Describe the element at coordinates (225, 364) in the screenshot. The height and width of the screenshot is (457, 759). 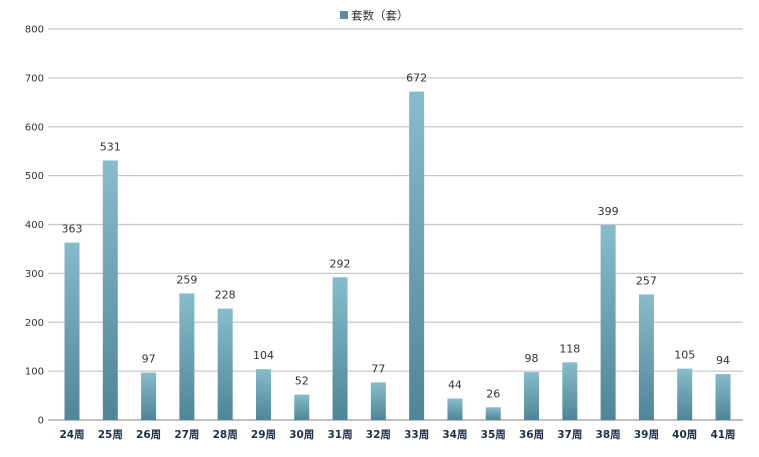
I see `bar-28周` at that location.